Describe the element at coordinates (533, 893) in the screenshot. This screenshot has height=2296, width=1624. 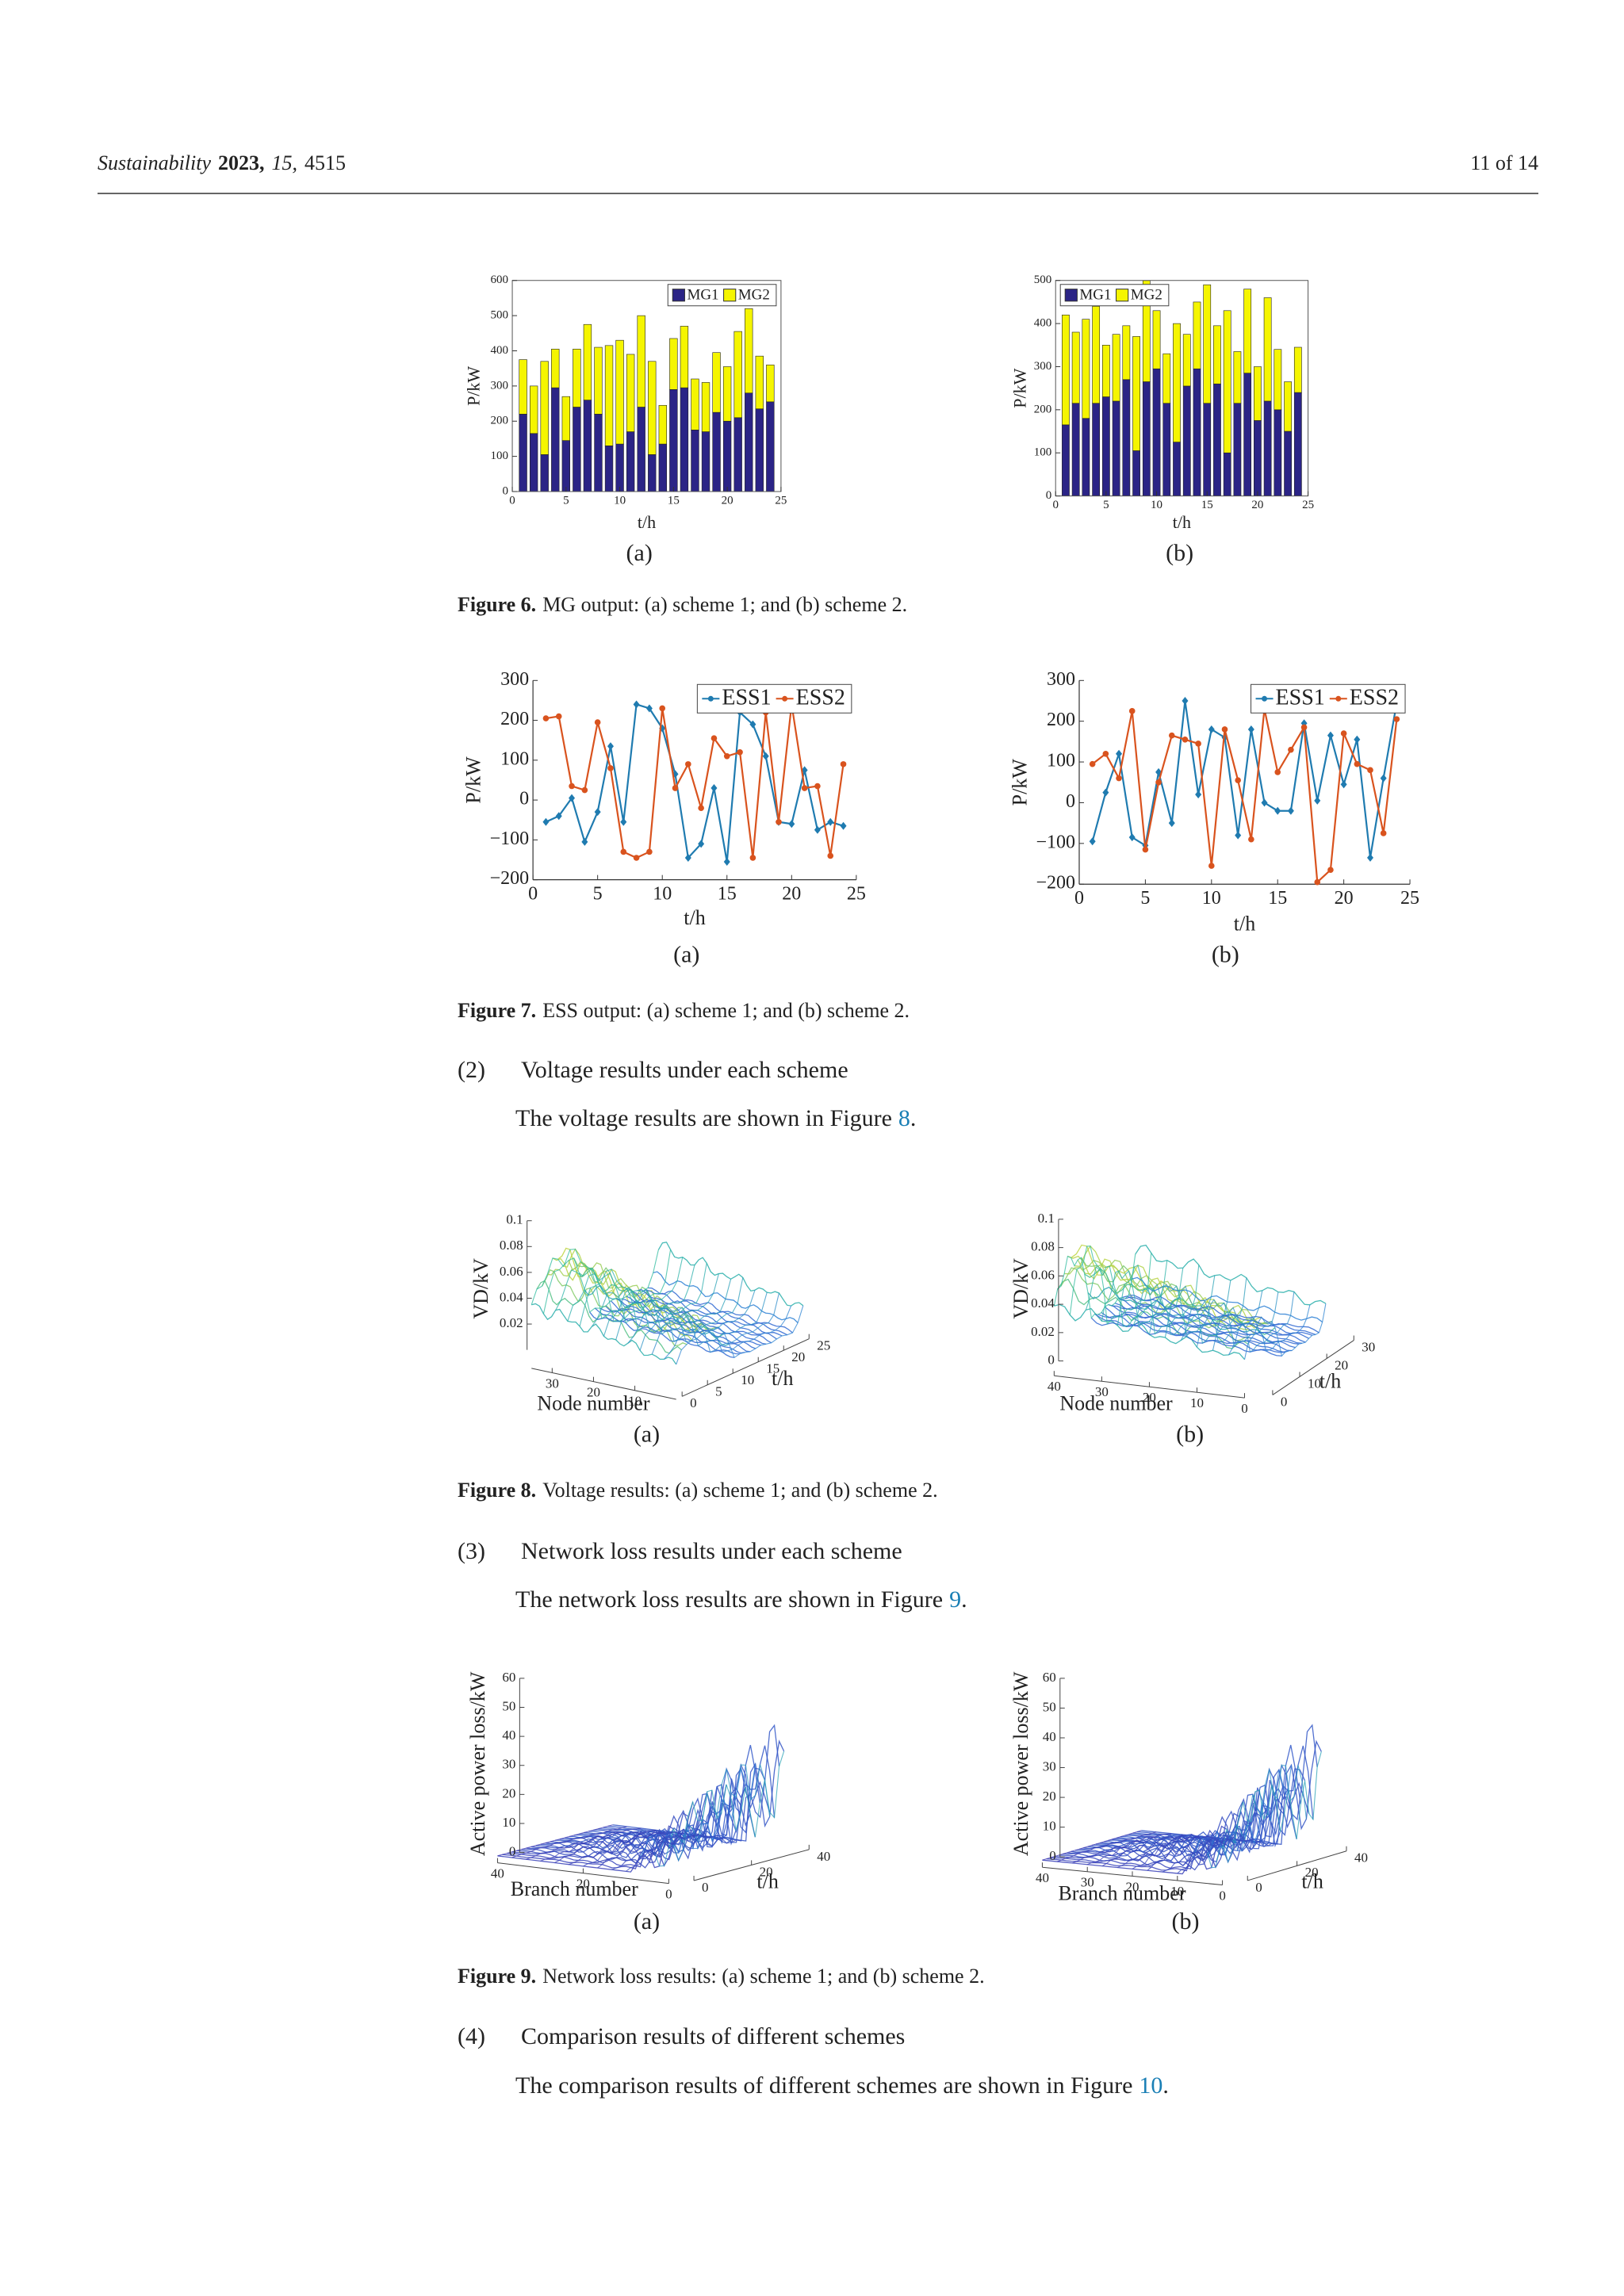
I see `x-tick-label: 0` at that location.